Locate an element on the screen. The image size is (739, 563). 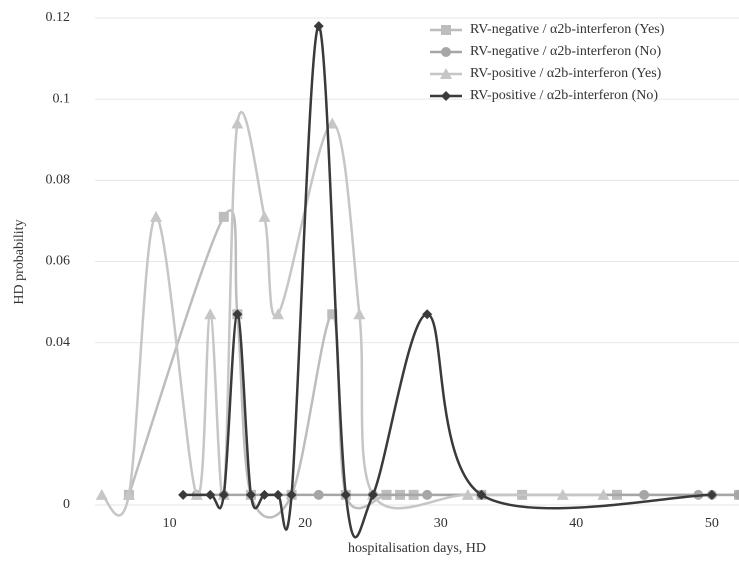
y-axis-label: HD probability is located at coordinates (19, 261).